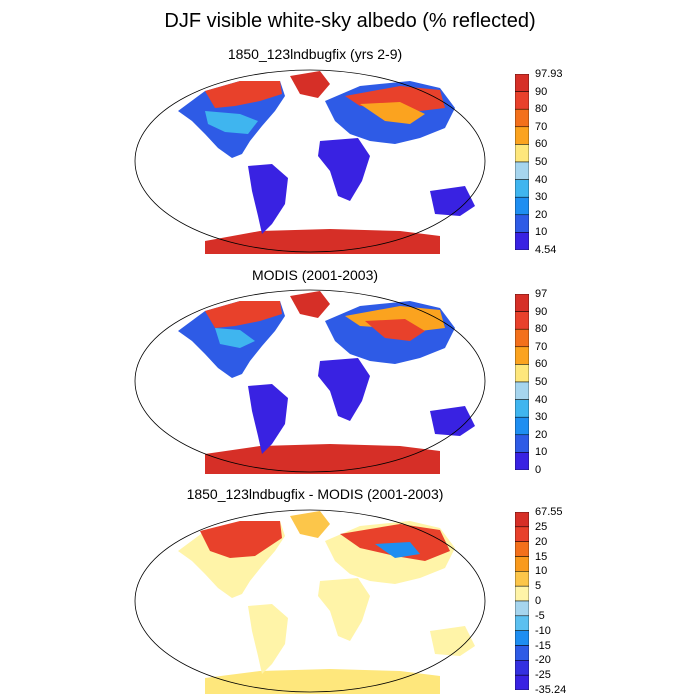 The height and width of the screenshot is (700, 700). Describe the element at coordinates (315, 54) in the screenshot. I see `panel-1-title: 1850_123lndbugfix (yrs 2-9)` at that location.